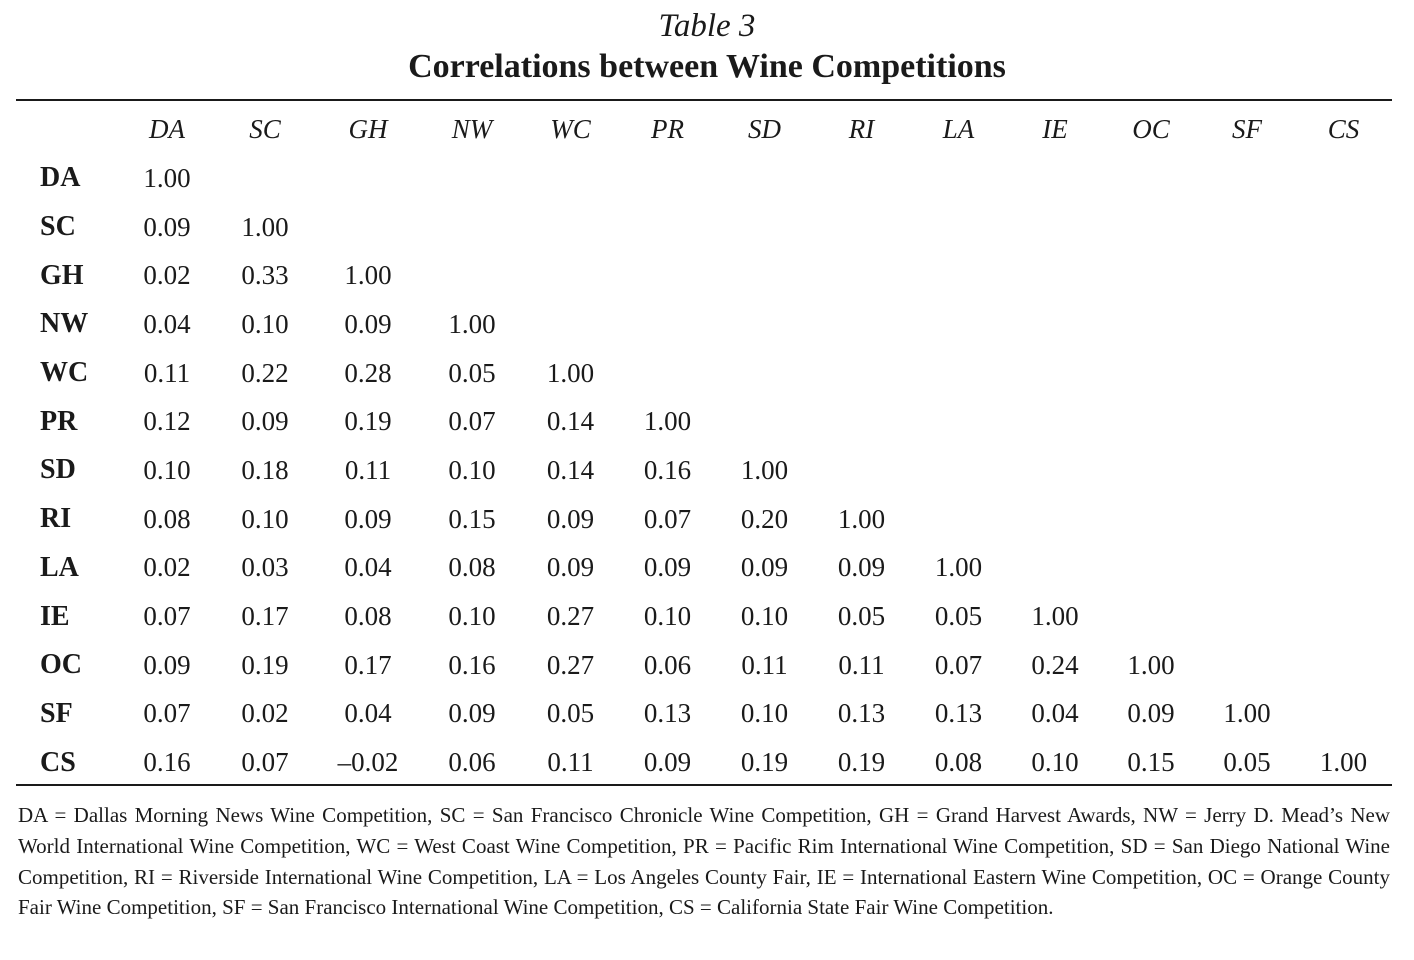  I want to click on top-rule, so click(704, 100).